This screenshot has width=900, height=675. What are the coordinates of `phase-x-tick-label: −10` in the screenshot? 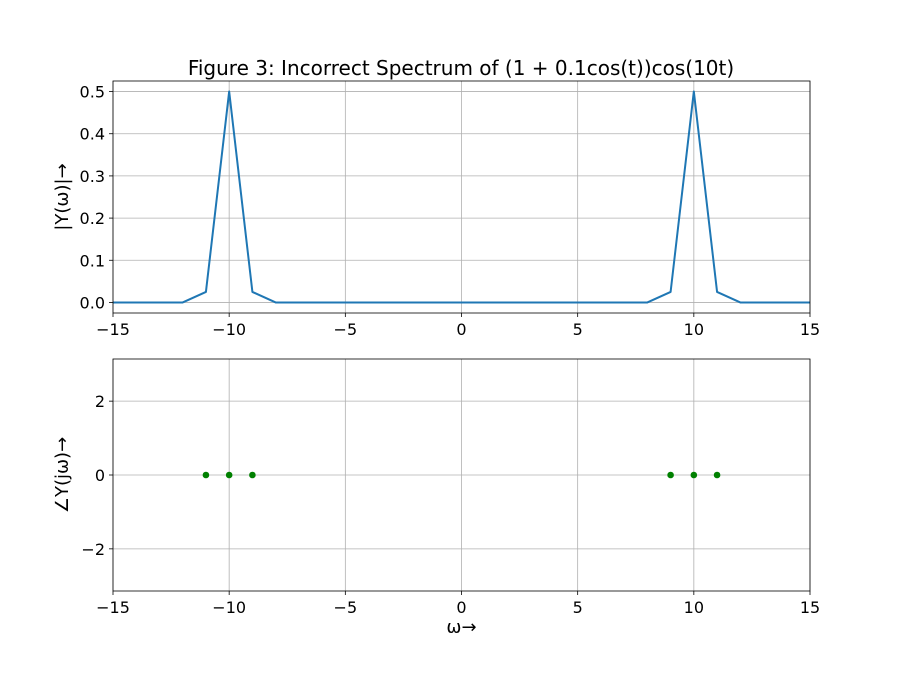 It's located at (229, 607).